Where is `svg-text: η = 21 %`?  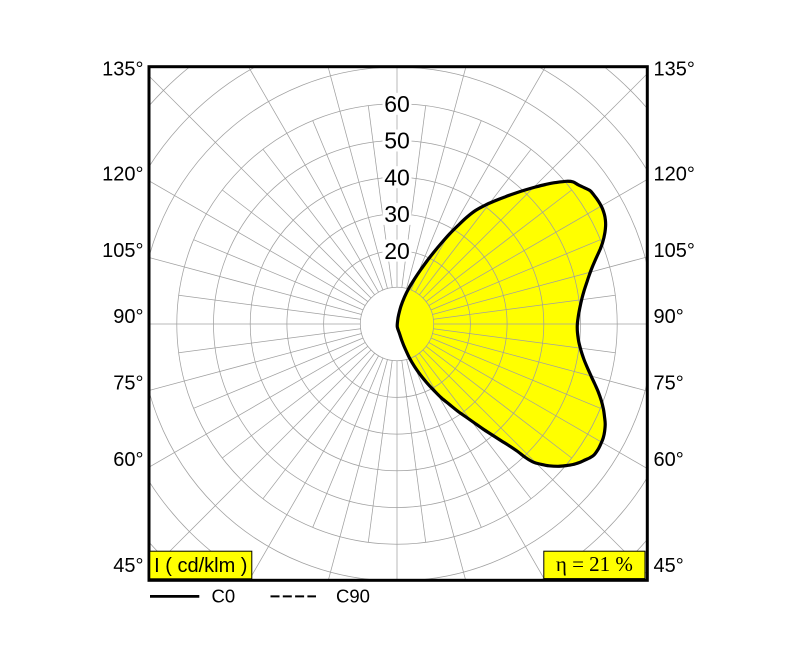
svg-text: η = 21 % is located at coordinates (594, 564).